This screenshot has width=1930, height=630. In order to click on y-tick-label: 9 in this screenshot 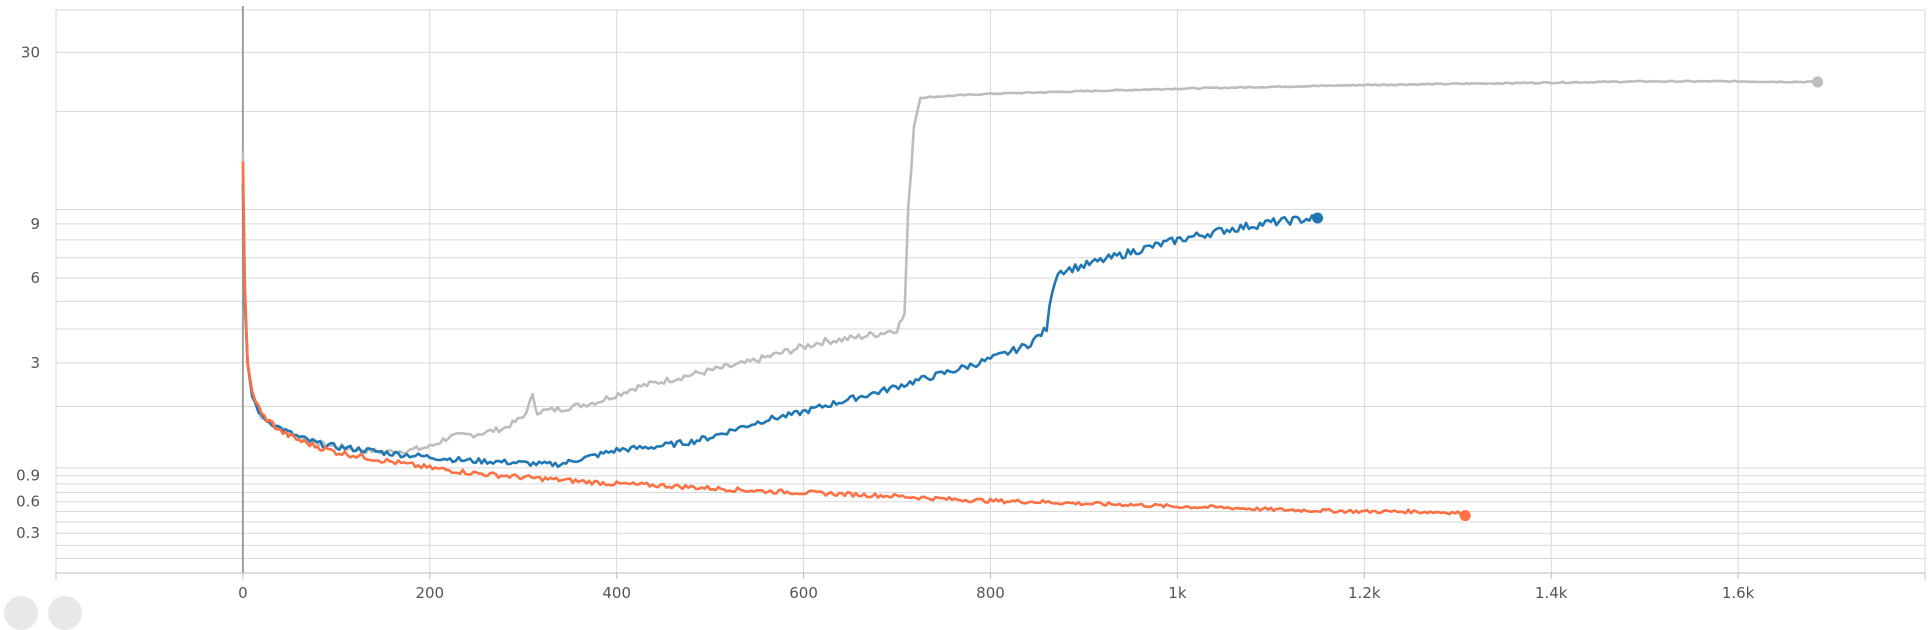, I will do `click(35, 224)`.